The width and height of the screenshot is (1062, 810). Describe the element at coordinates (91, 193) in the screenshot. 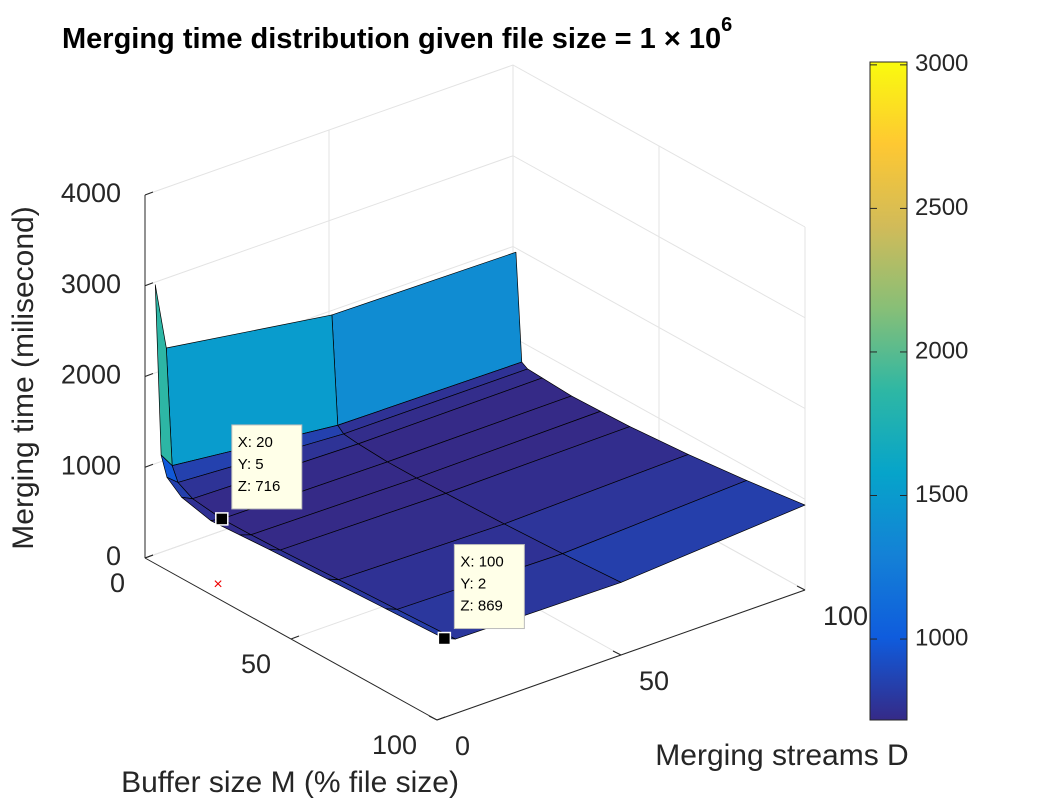

I see `z-tick-label: 4000` at that location.